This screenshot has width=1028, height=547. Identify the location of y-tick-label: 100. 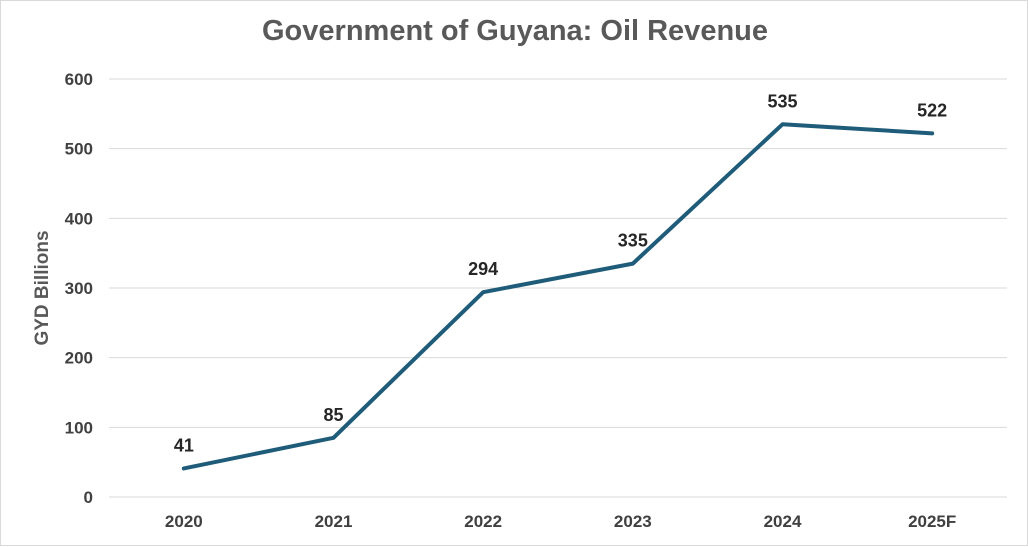
(79, 427).